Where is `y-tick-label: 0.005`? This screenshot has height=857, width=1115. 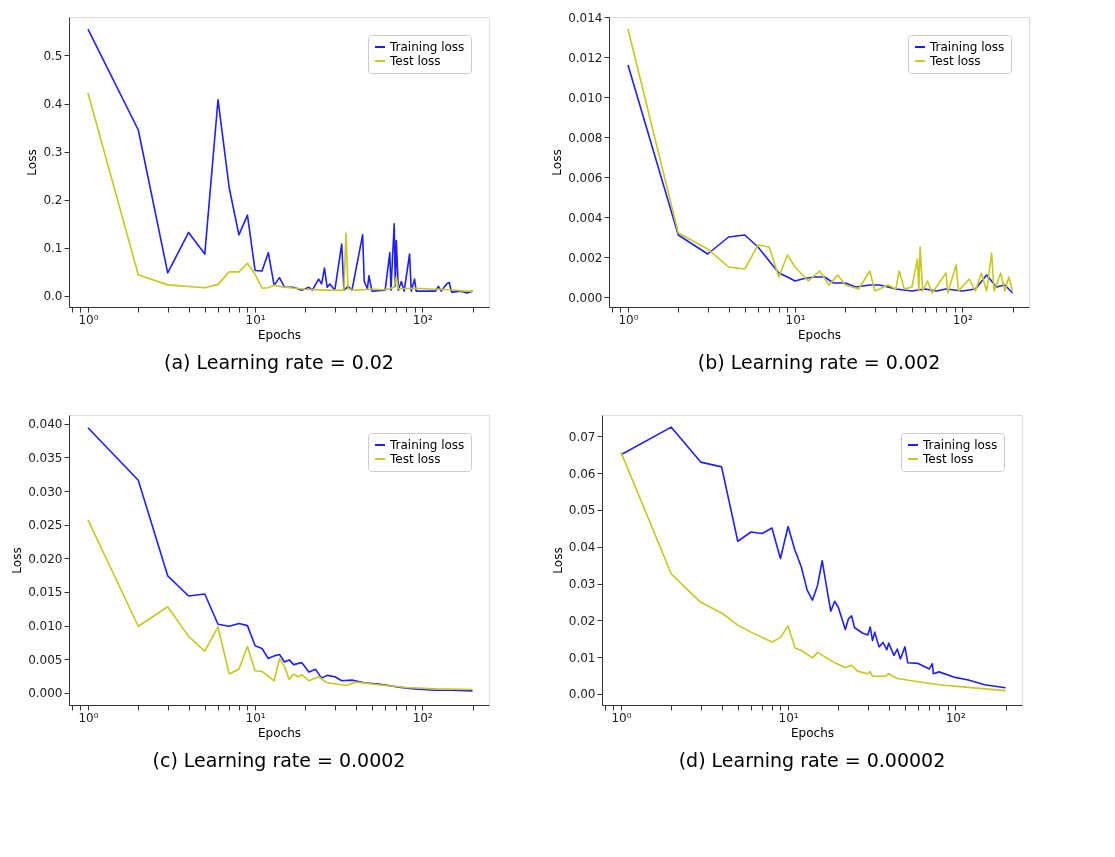
y-tick-label: 0.005 is located at coordinates (45, 659).